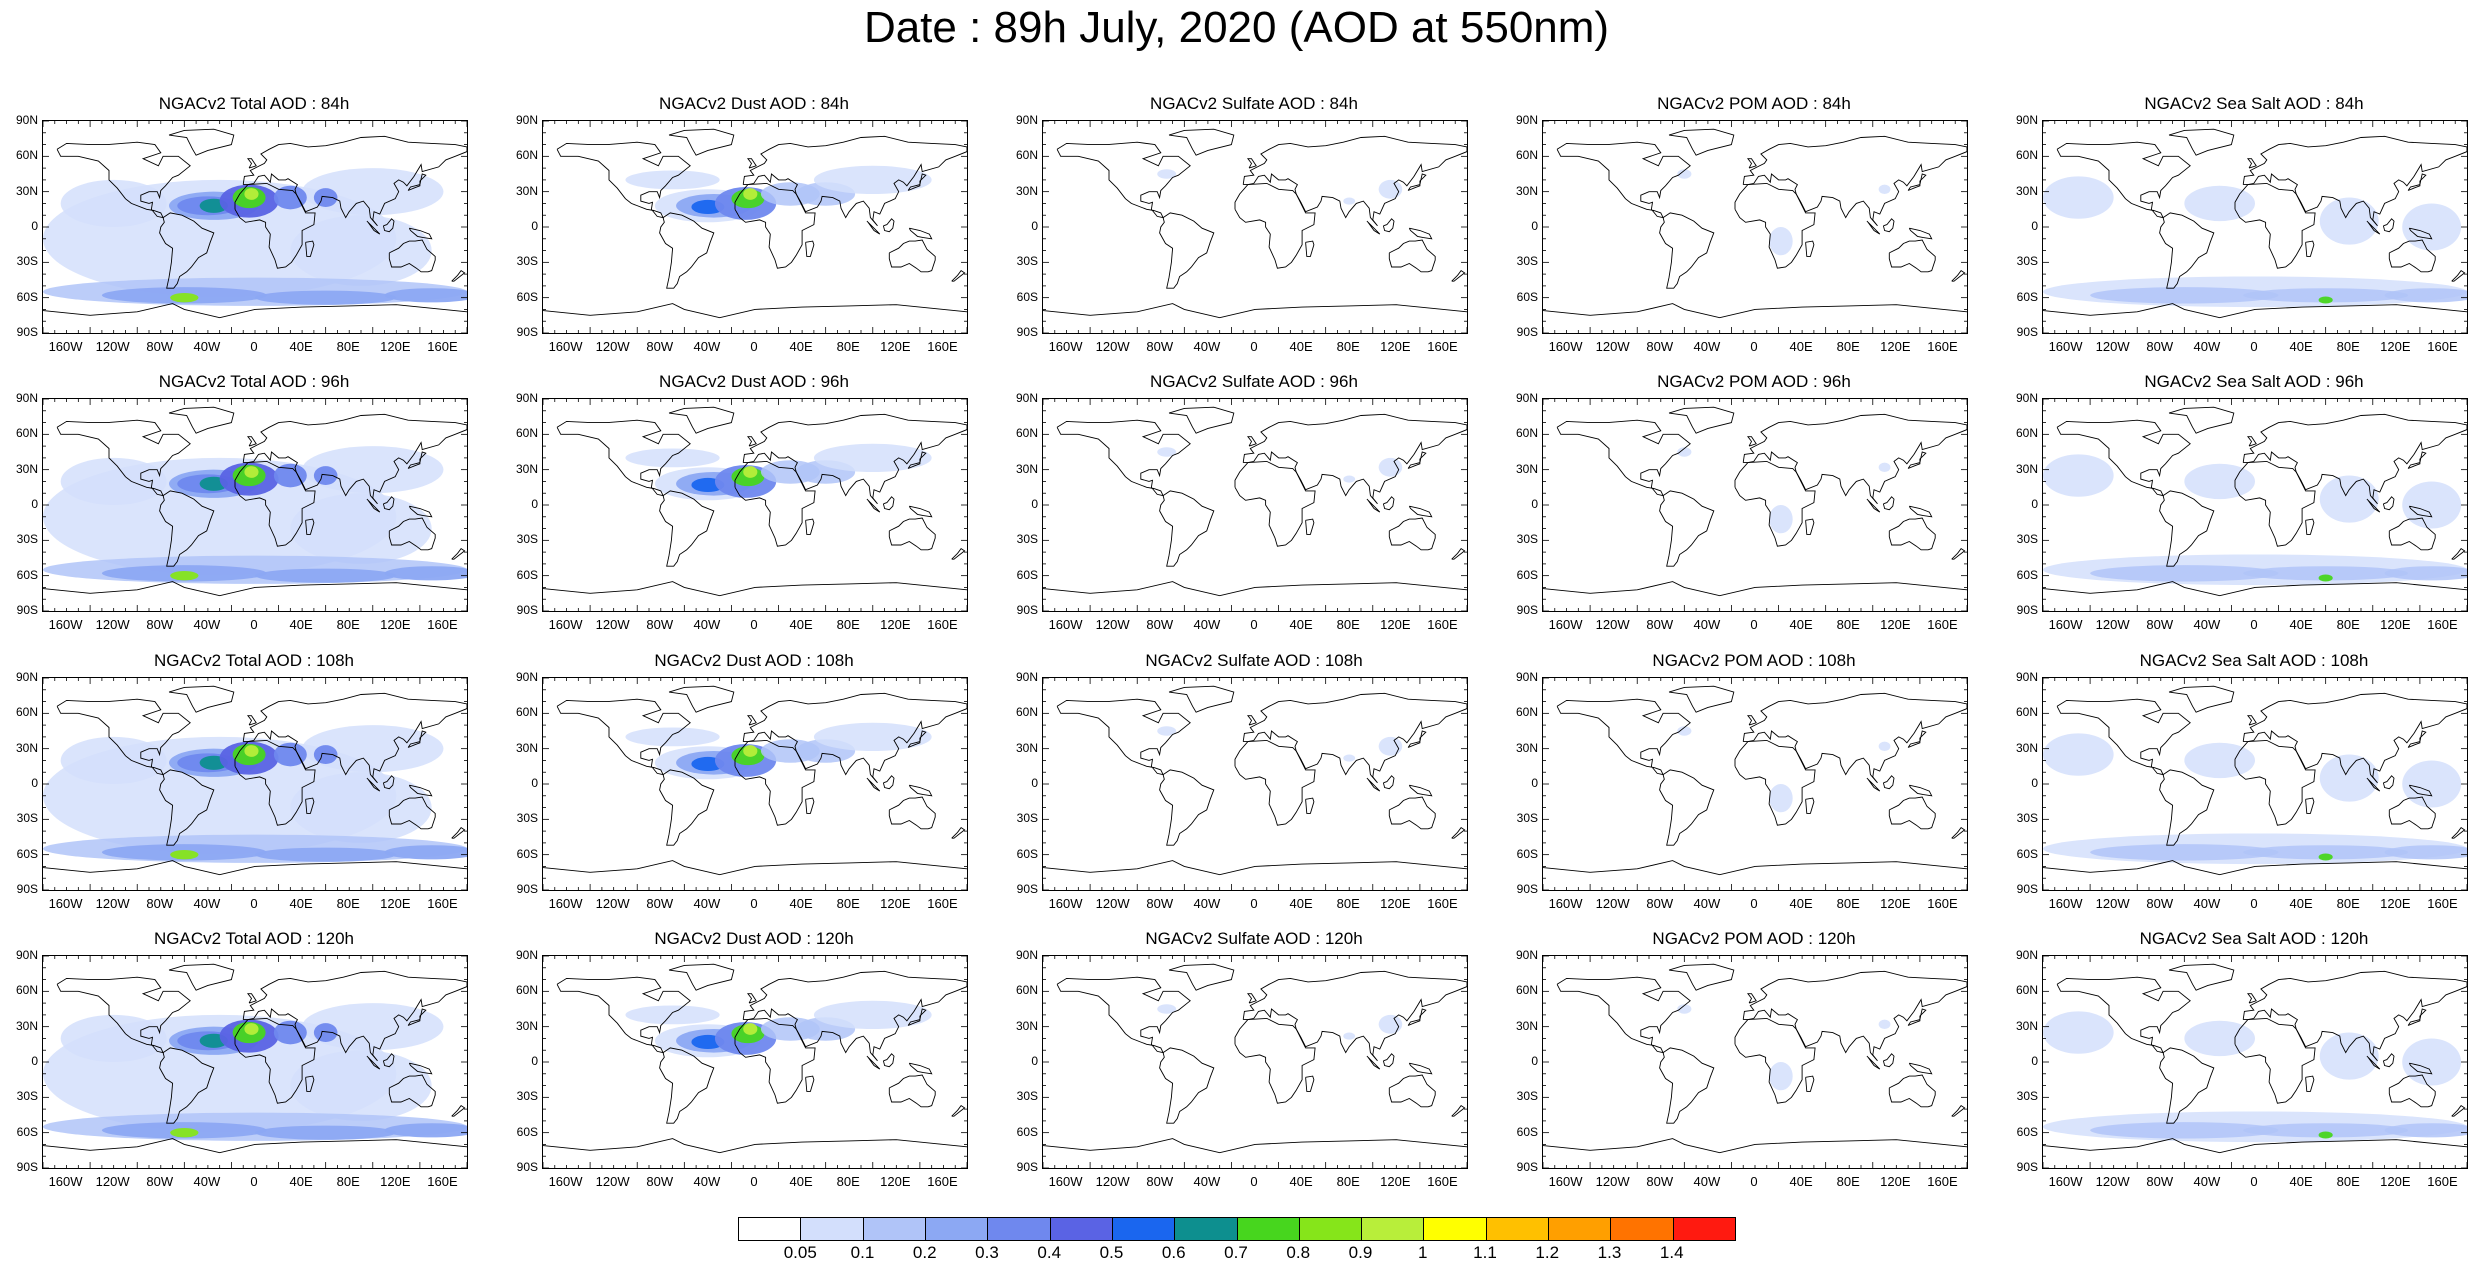  I want to click on panel-title: NGACv2 Dust AOD : 120h, so click(754, 938).